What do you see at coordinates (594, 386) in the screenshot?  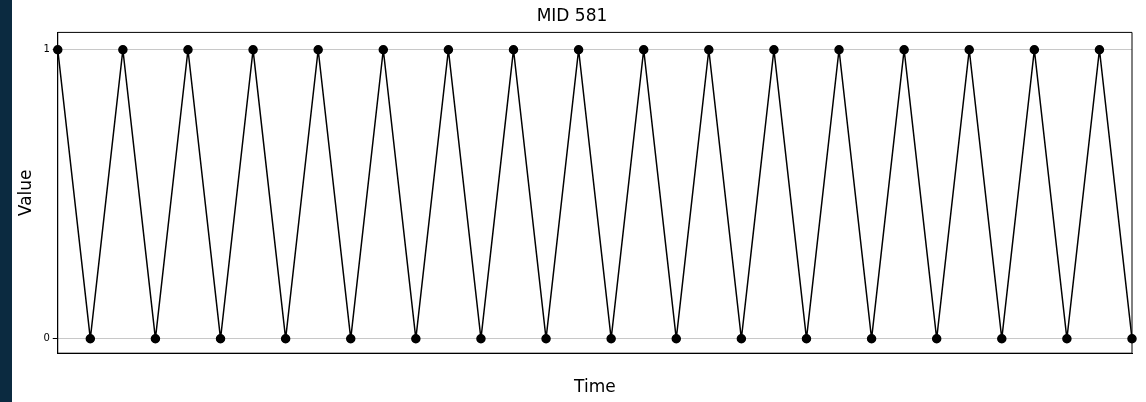 I see `x-axis-title: Time` at bounding box center [594, 386].